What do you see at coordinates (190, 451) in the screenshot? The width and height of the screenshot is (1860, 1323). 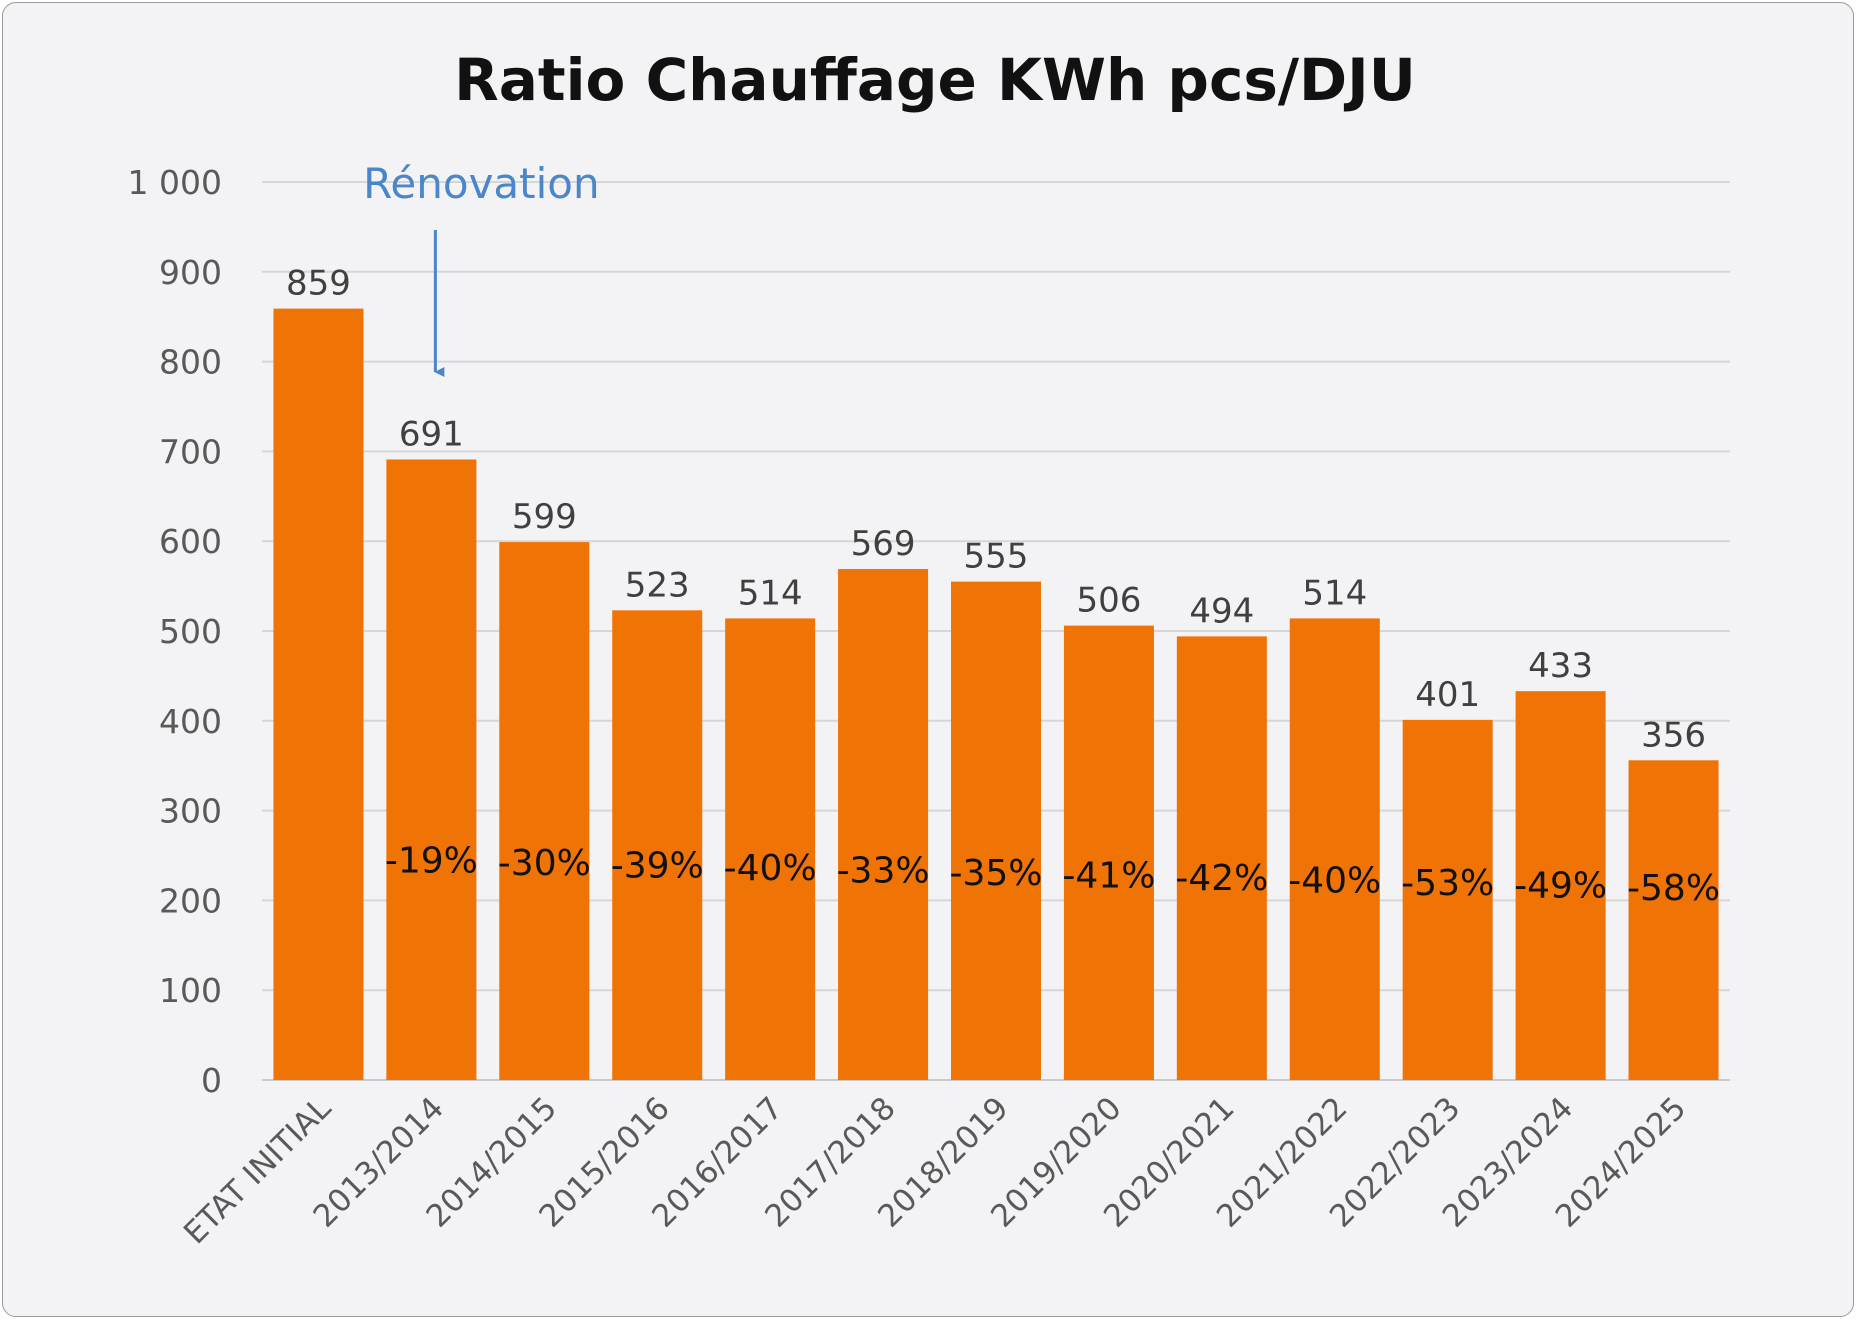 I see `y-tick-label: 700` at bounding box center [190, 451].